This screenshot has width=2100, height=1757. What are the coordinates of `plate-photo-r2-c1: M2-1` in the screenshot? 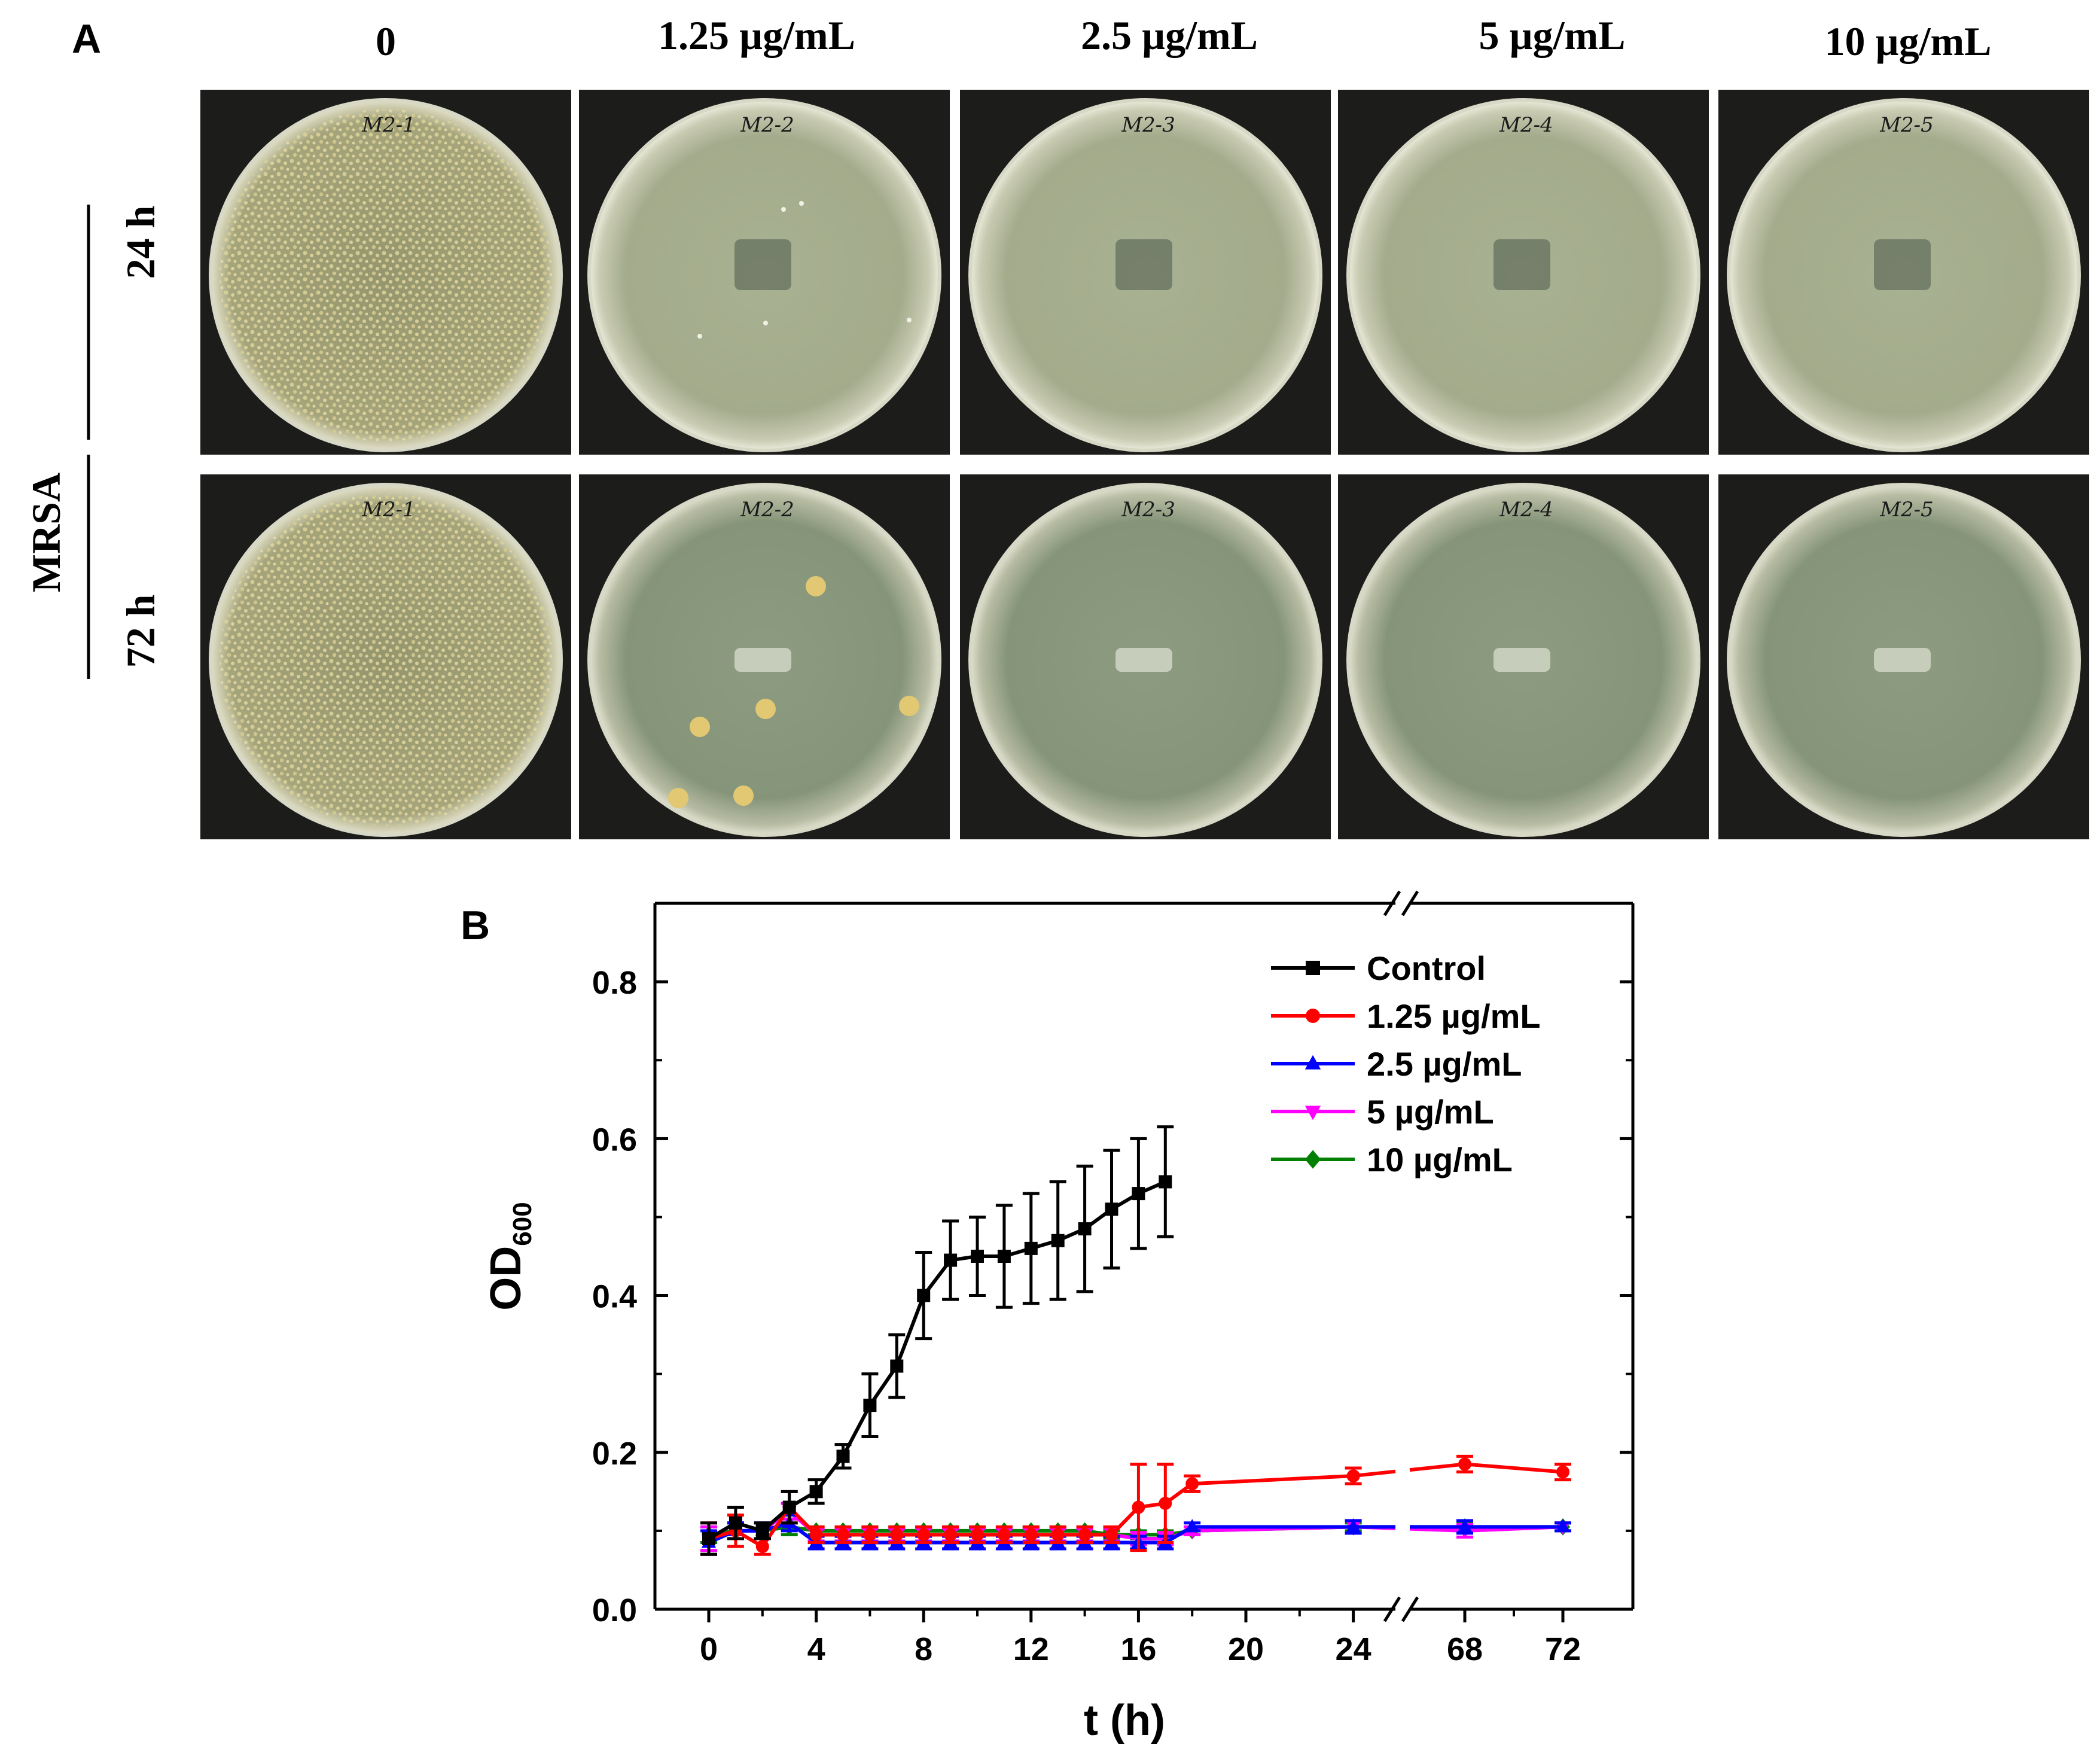 It's located at (385, 657).